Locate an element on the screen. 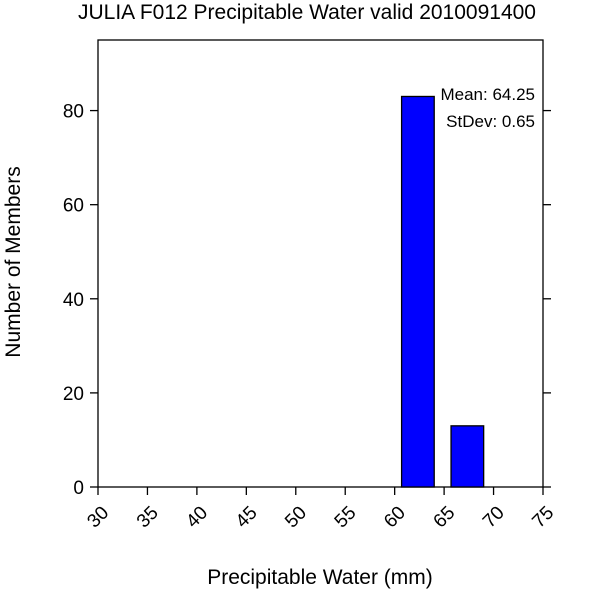  y-tick-label: 0 is located at coordinates (78, 488).